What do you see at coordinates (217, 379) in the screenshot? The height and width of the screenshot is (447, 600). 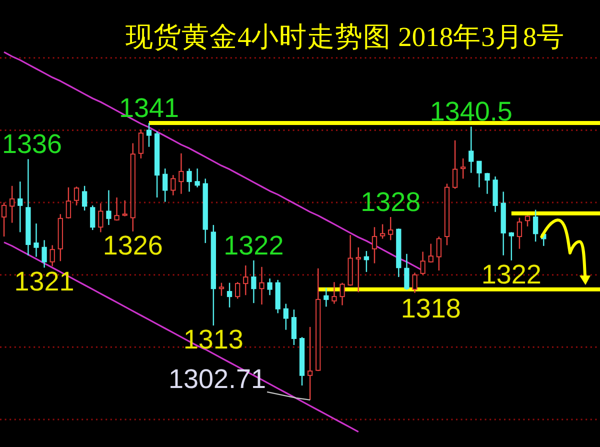 I see `annotation: 1302.71` at bounding box center [217, 379].